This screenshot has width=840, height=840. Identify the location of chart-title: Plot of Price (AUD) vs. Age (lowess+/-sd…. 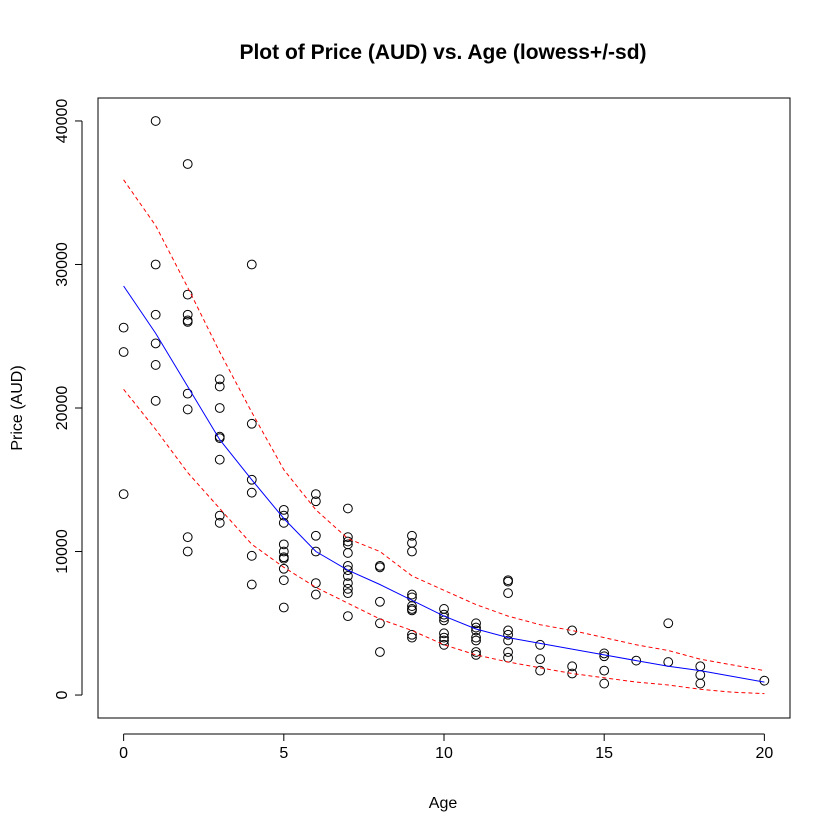
(442, 52).